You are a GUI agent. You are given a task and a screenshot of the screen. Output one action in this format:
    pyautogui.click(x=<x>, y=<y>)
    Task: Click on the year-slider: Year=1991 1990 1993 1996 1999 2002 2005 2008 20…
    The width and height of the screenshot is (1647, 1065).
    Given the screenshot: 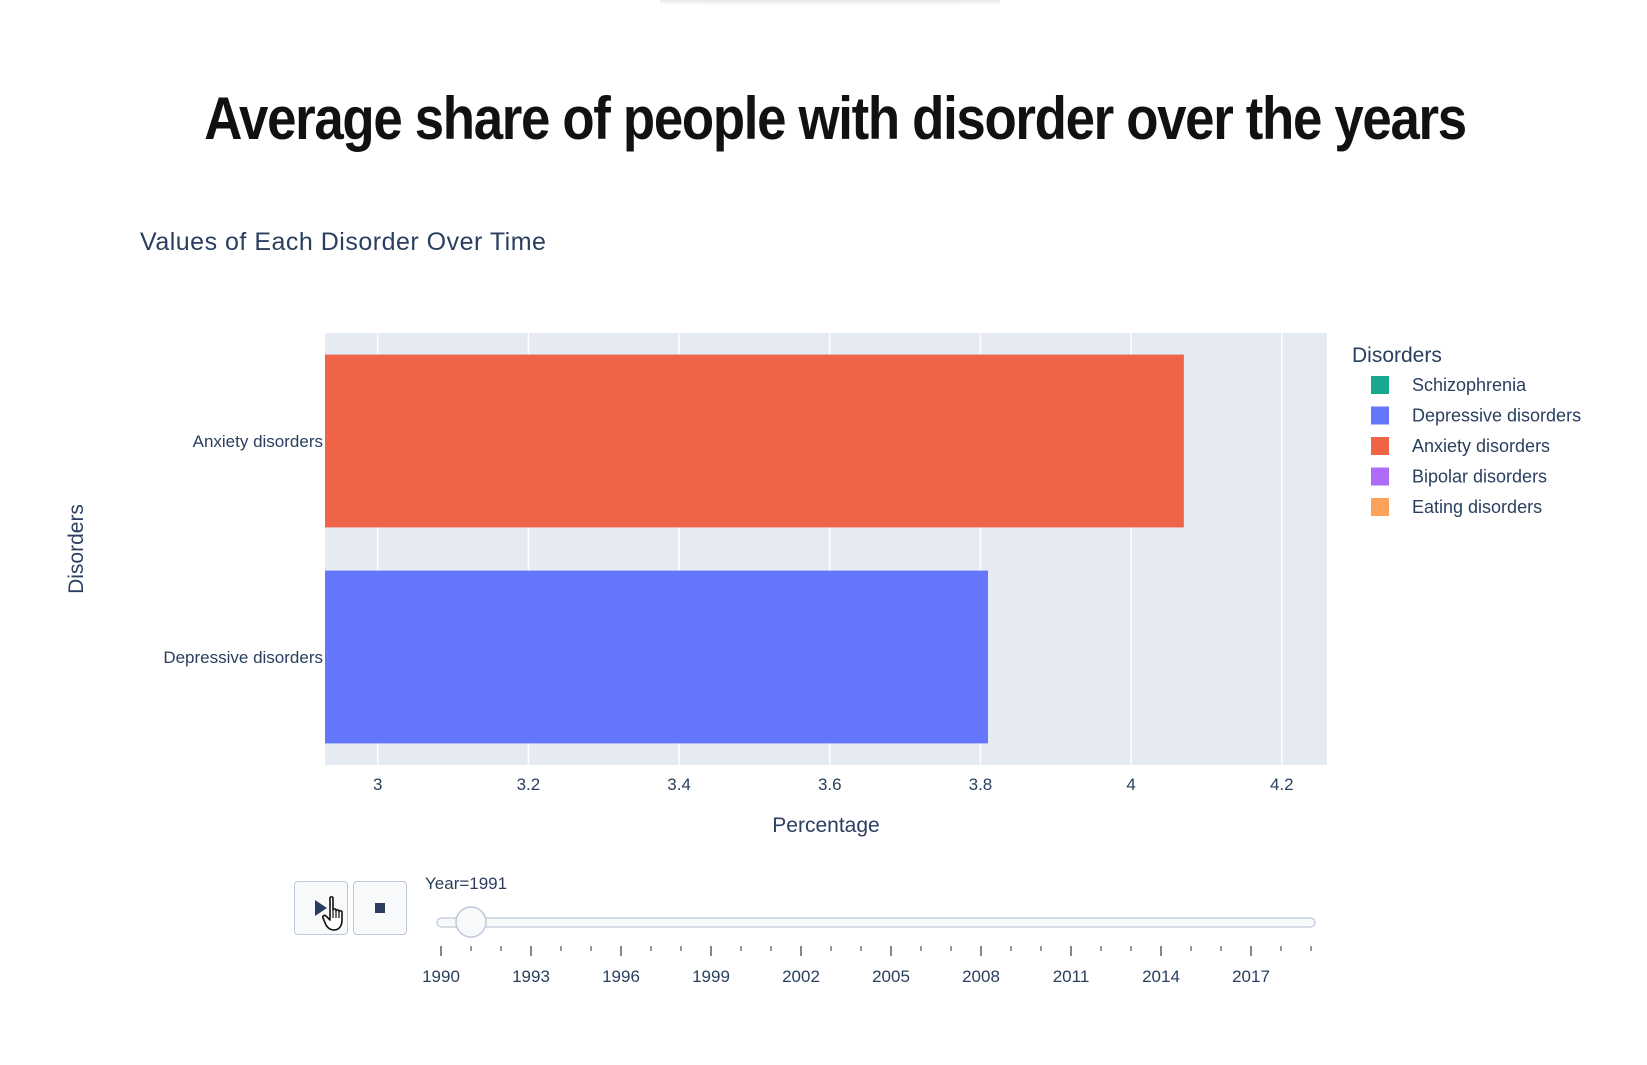 What is the action you would take?
    pyautogui.click(x=869, y=930)
    